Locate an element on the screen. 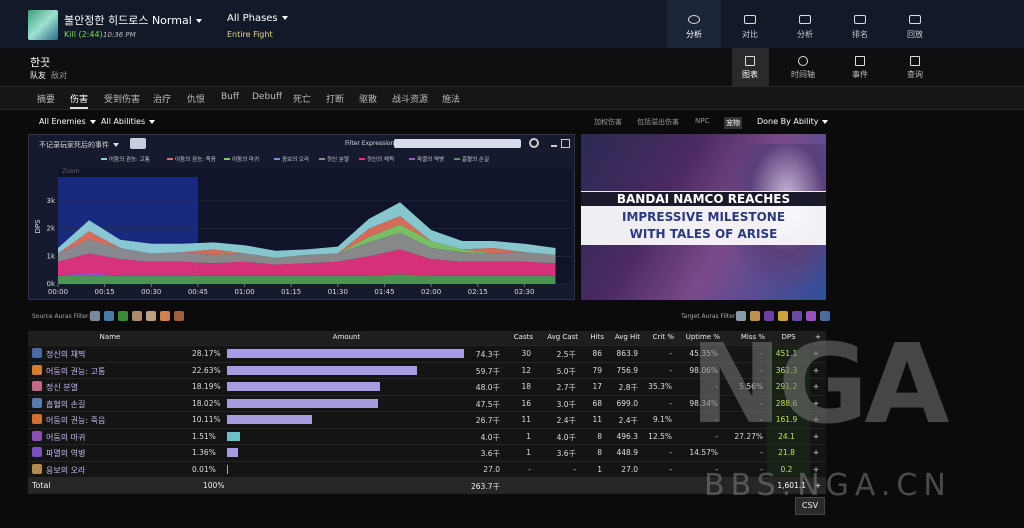  column-header: Casts is located at coordinates (523, 337).